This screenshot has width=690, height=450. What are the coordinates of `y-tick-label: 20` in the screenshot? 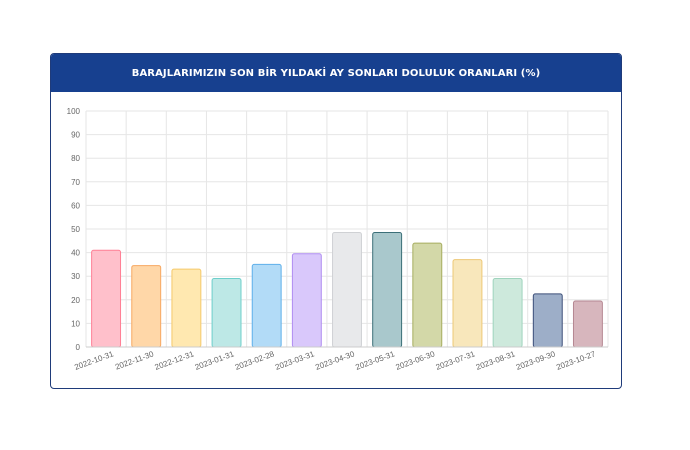 It's located at (75, 300).